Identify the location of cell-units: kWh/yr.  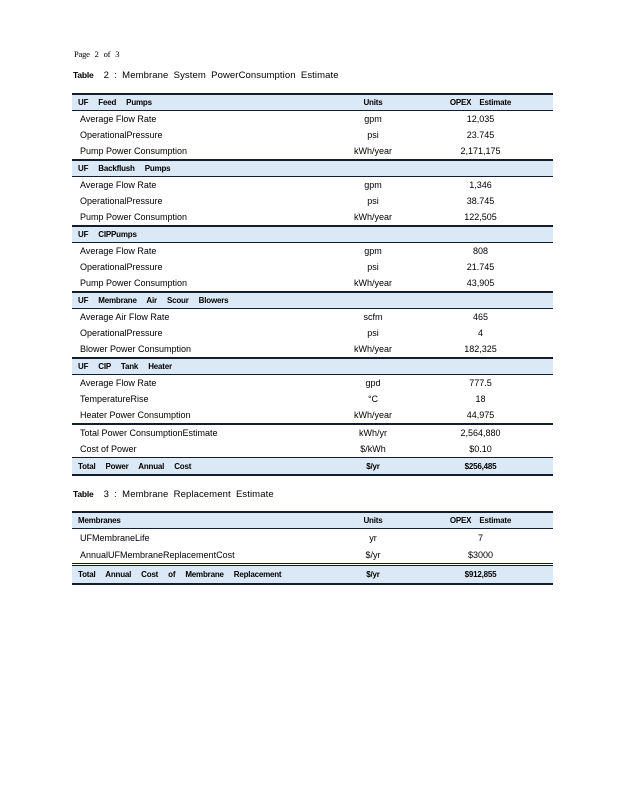
(373, 432).